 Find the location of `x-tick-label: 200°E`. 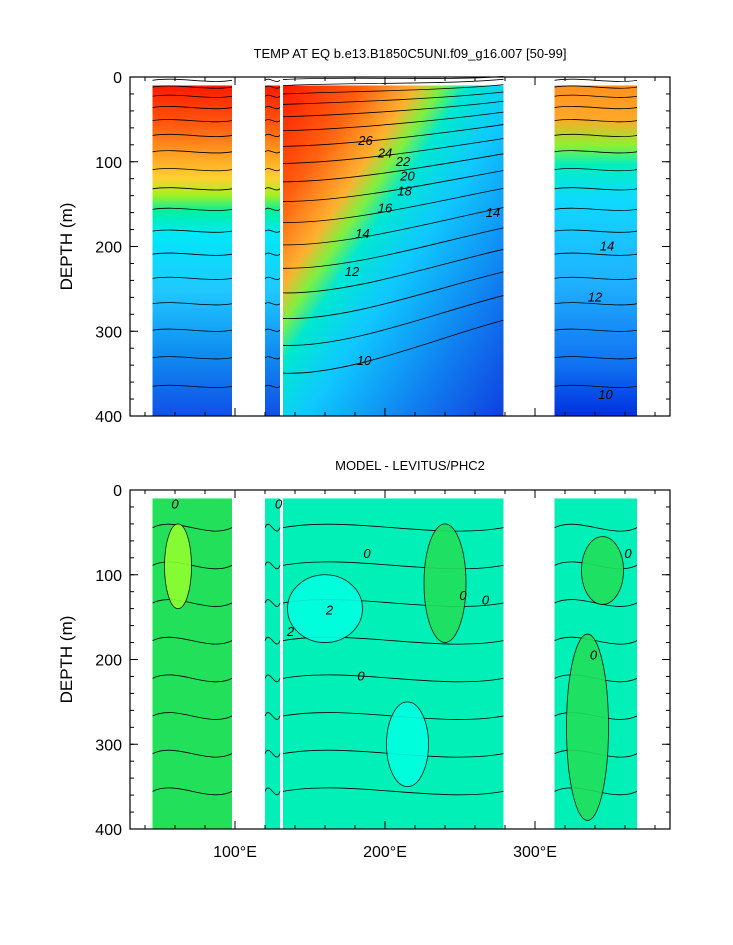

x-tick-label: 200°E is located at coordinates (385, 852).